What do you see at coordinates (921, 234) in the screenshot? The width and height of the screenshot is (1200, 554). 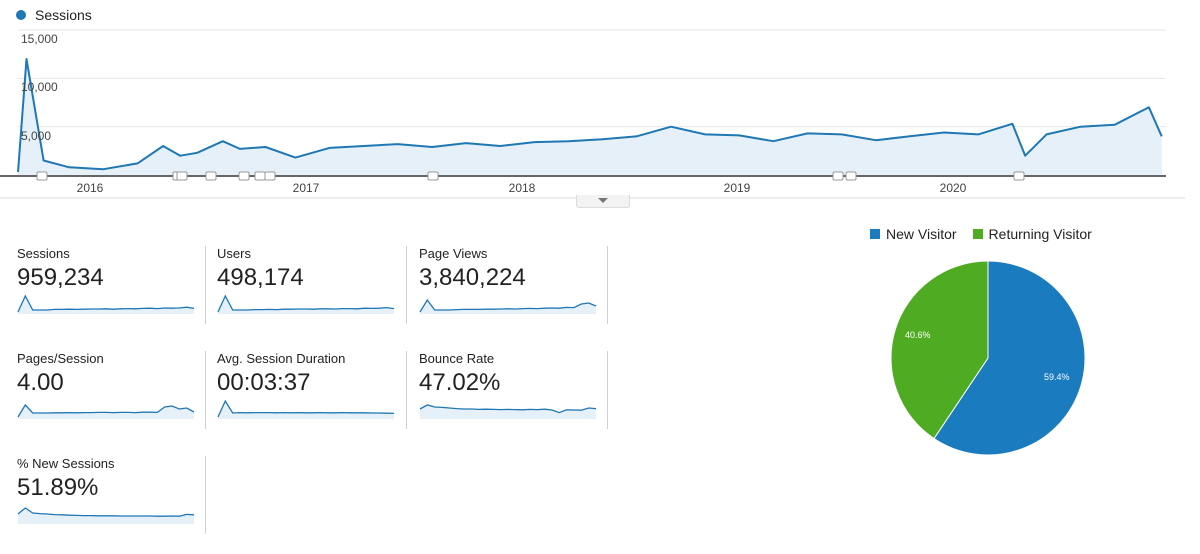 I see `legend-label: New Visitor` at bounding box center [921, 234].